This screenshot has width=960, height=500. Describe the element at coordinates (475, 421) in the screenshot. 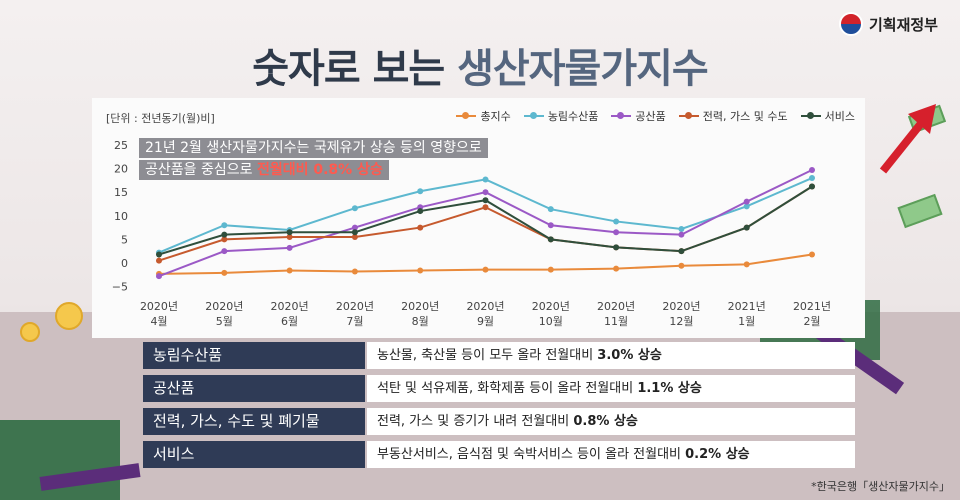

I see `row-description-text: 전력, 가스 및 증기가 내려 전월대비` at that location.